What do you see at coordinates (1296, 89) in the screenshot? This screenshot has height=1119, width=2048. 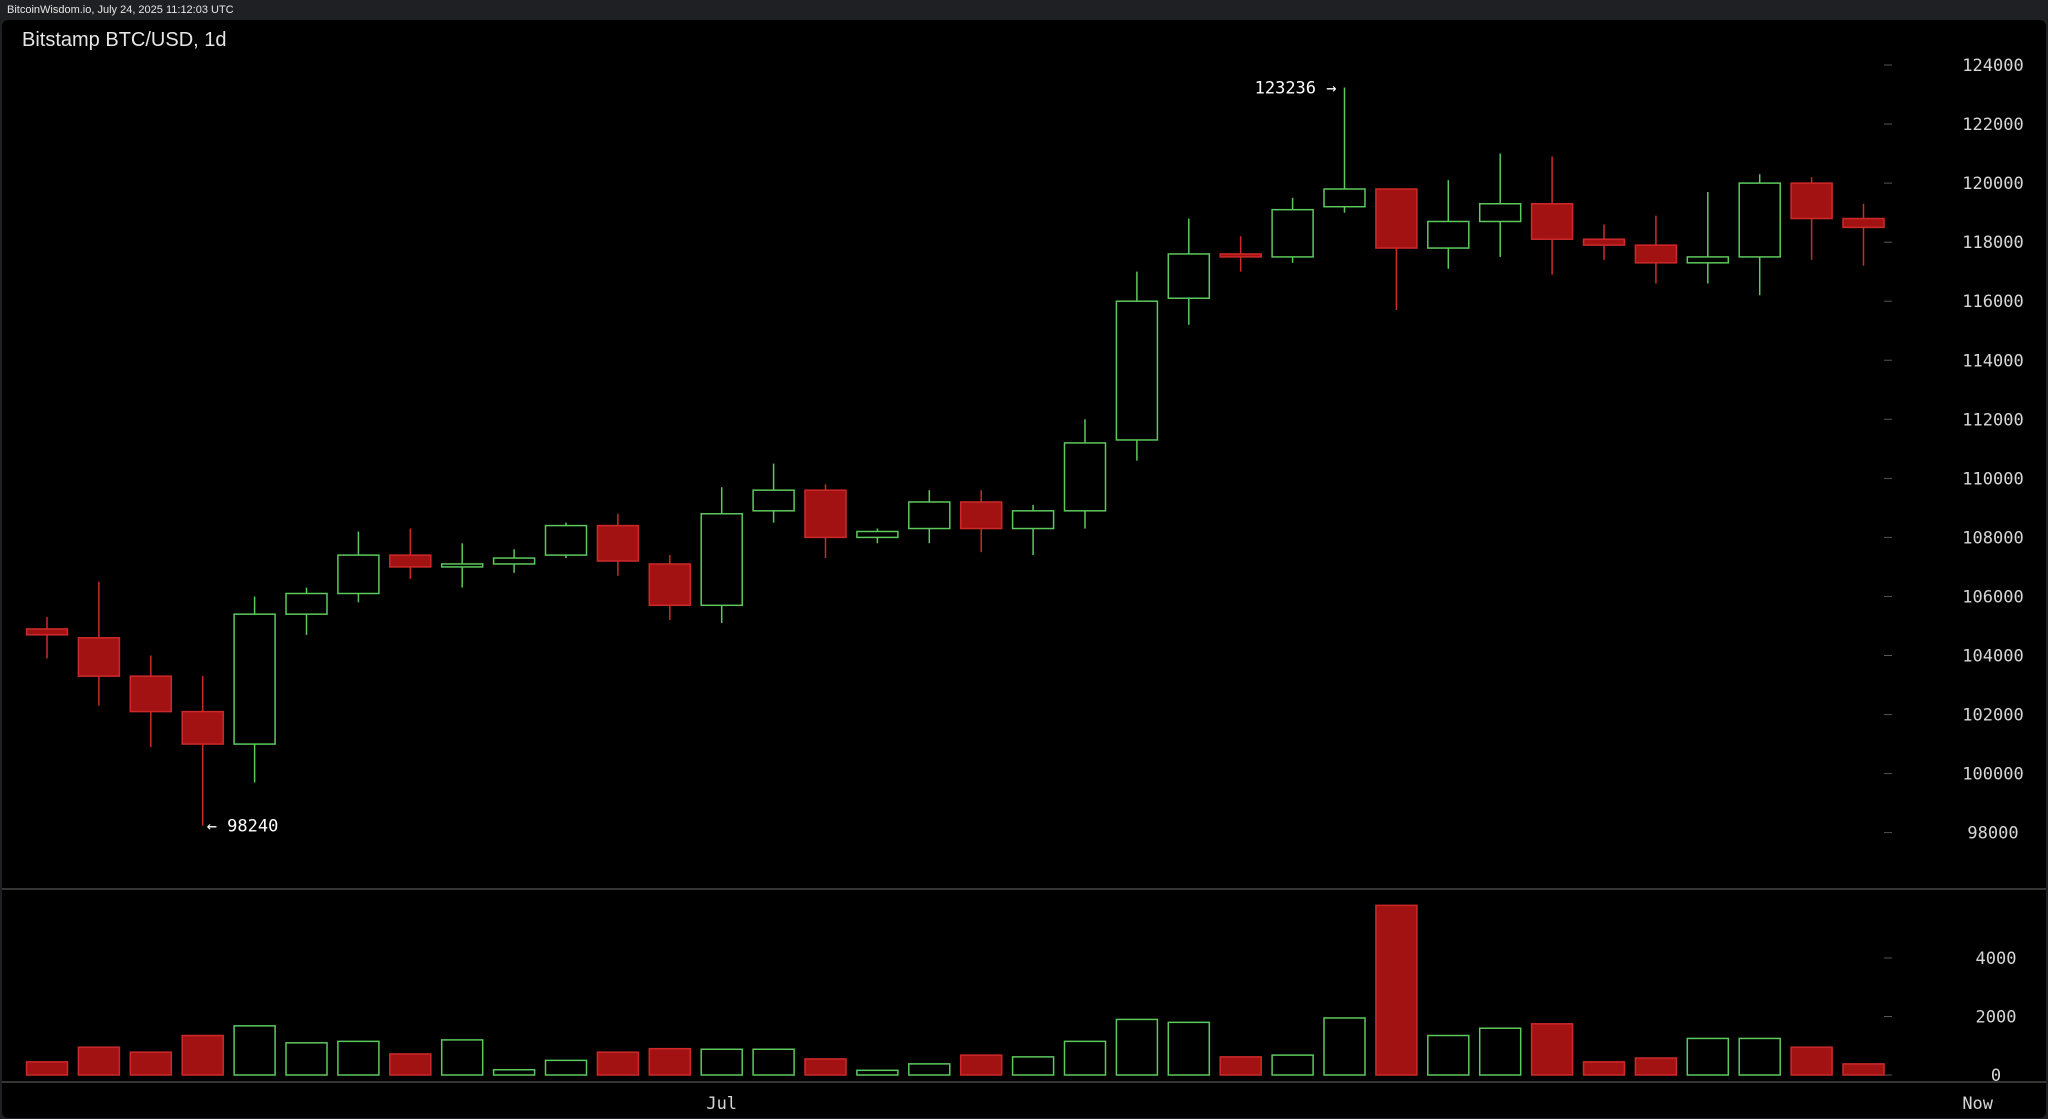 I see `high-annotation: 123236 →` at bounding box center [1296, 89].